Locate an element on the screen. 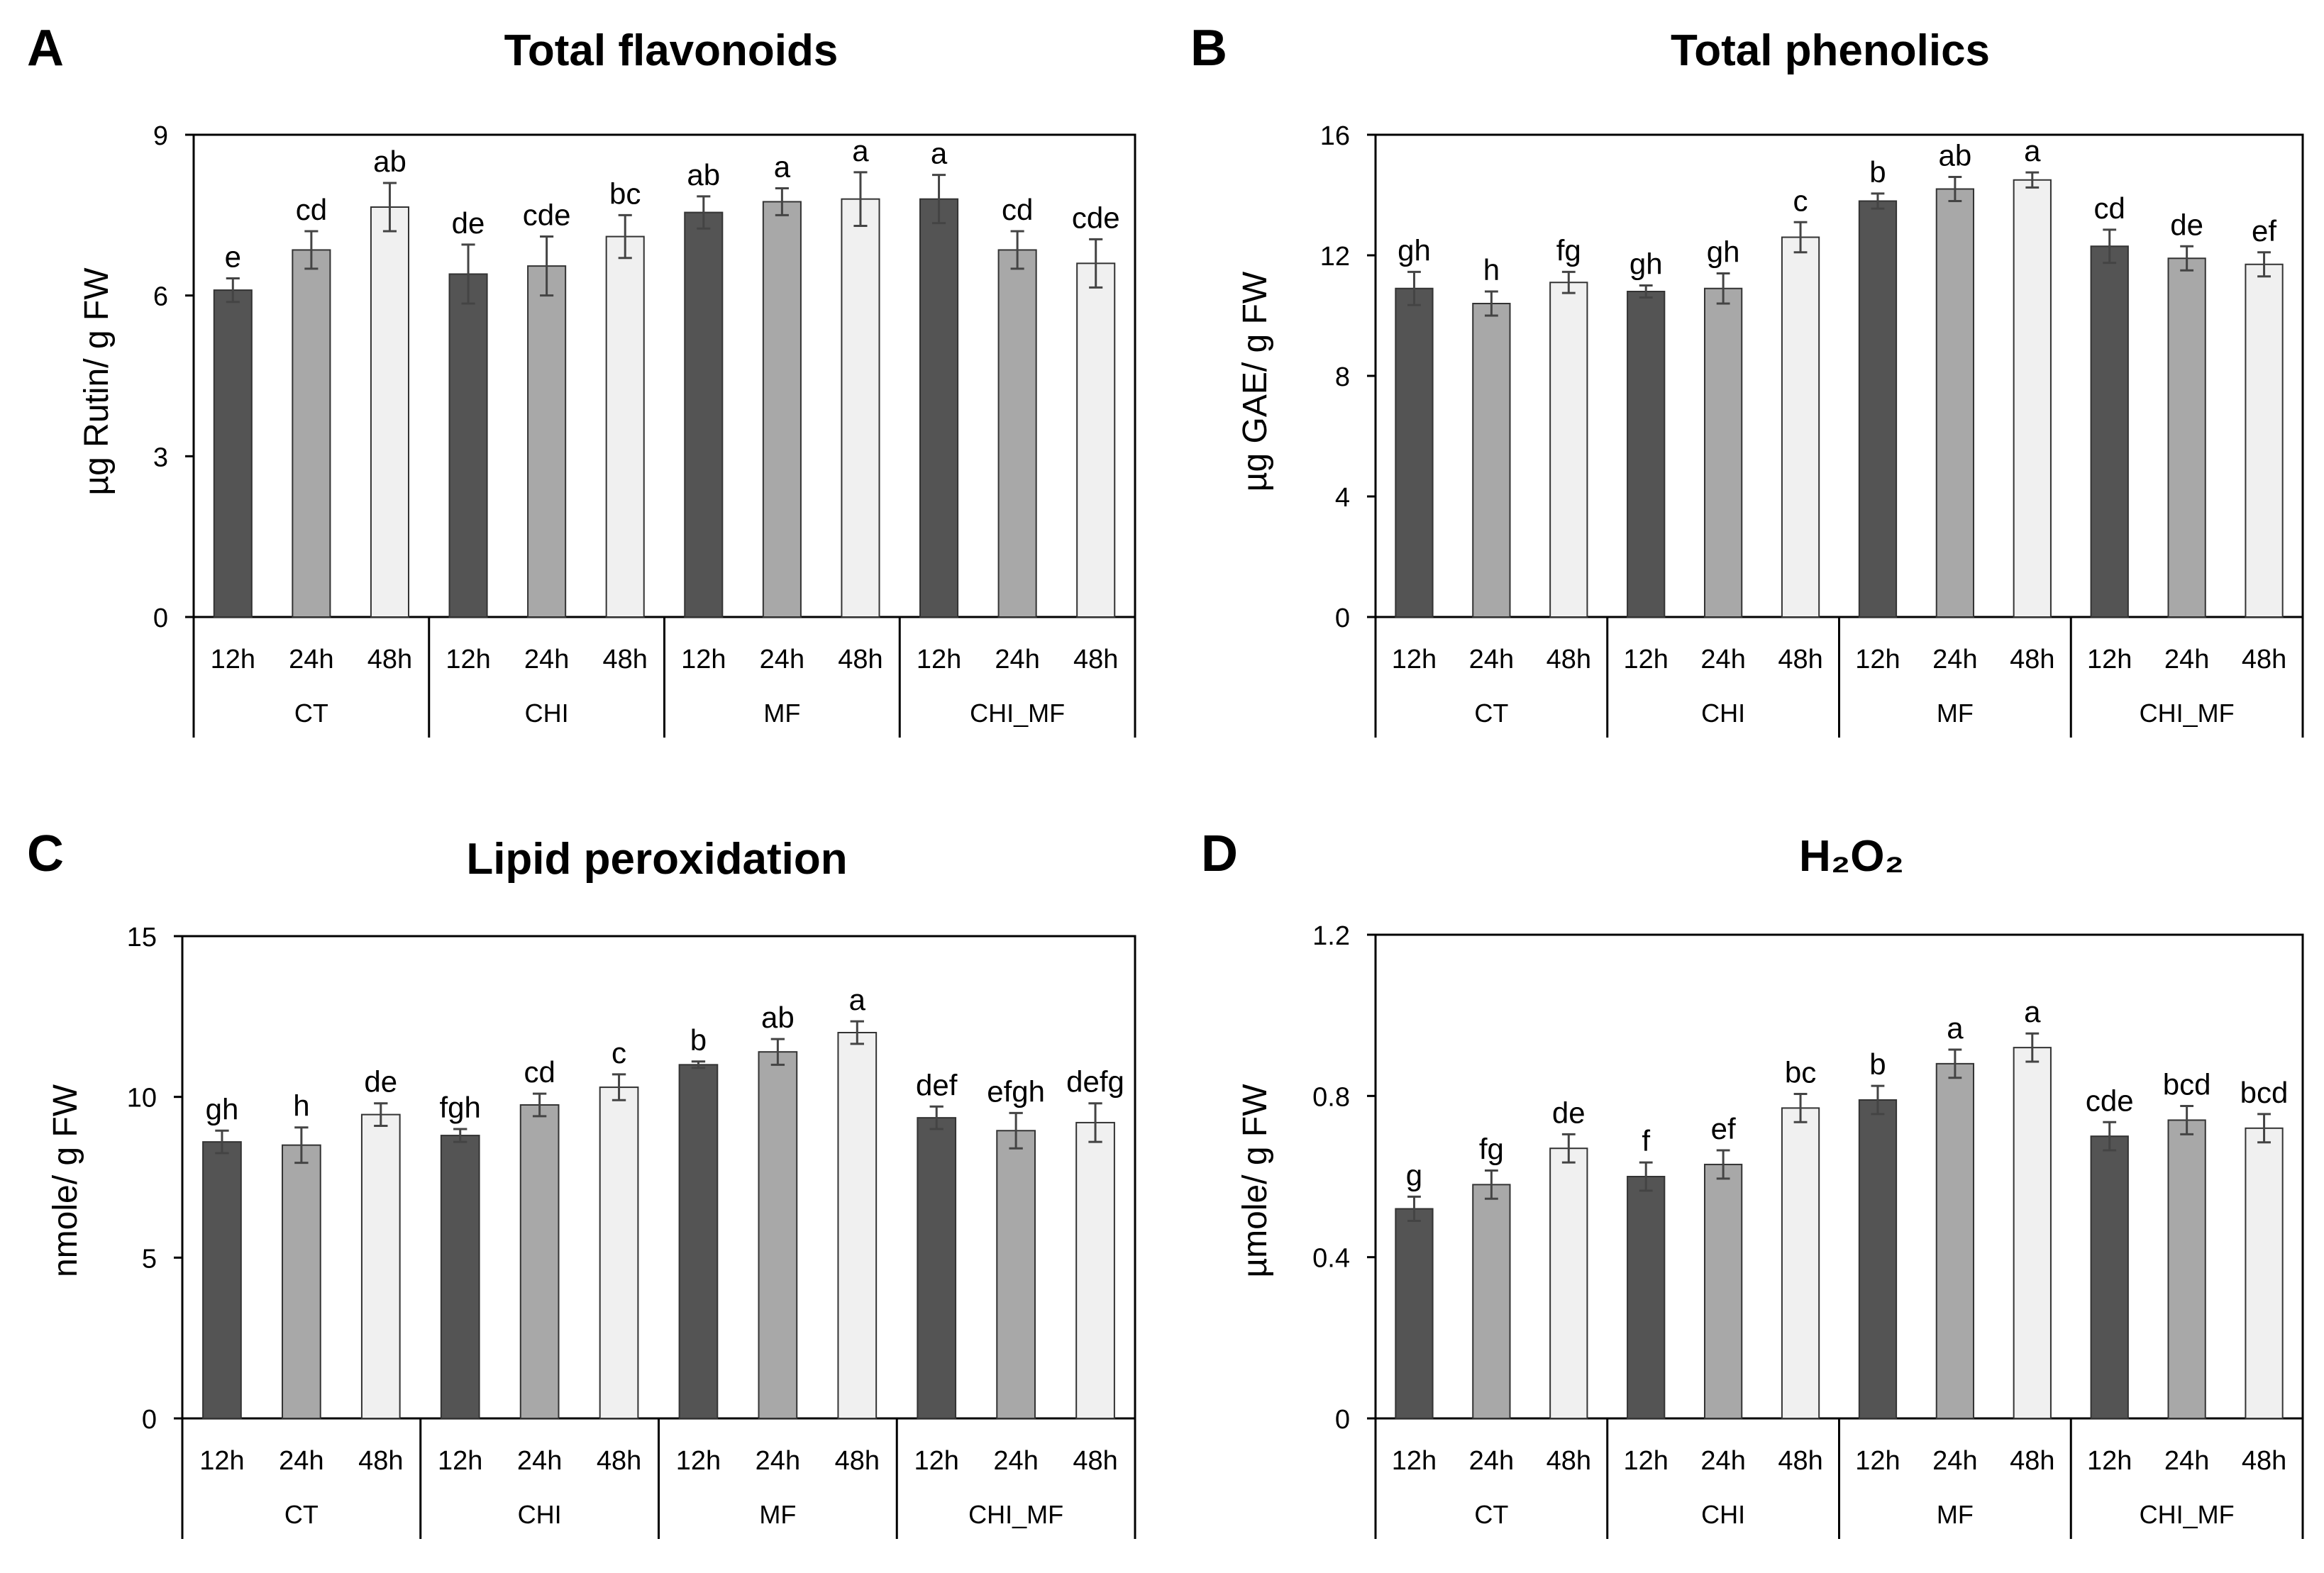  panel-b-y-tick-label: 8 is located at coordinates (1342, 377).